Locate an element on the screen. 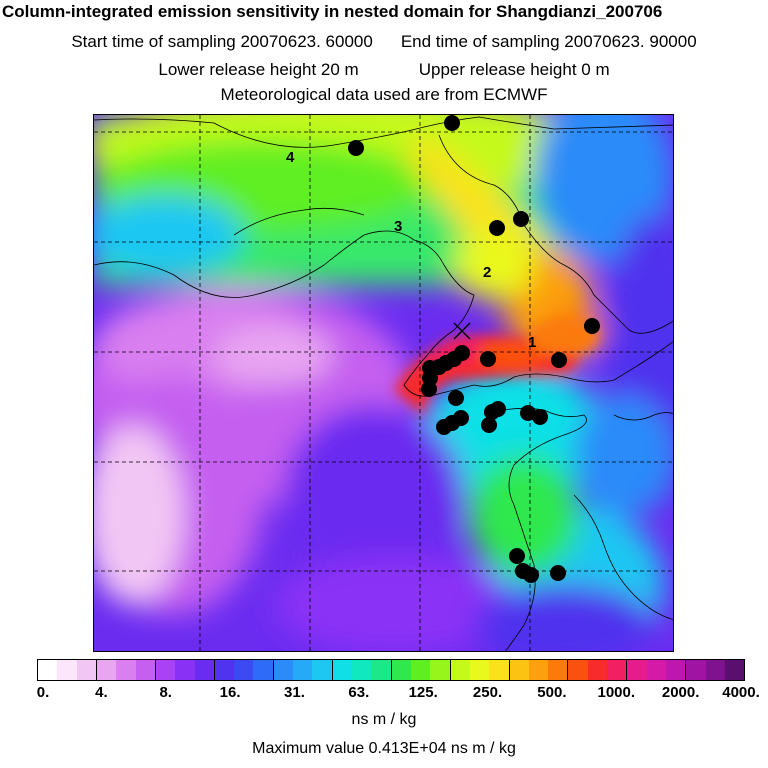  colorbar is located at coordinates (391, 670).